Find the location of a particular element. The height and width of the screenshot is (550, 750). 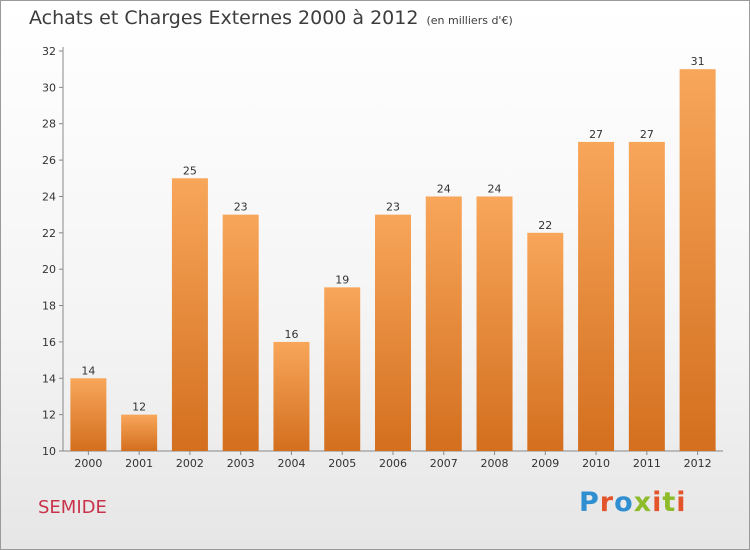

y-tick-label: 14 is located at coordinates (49, 378).